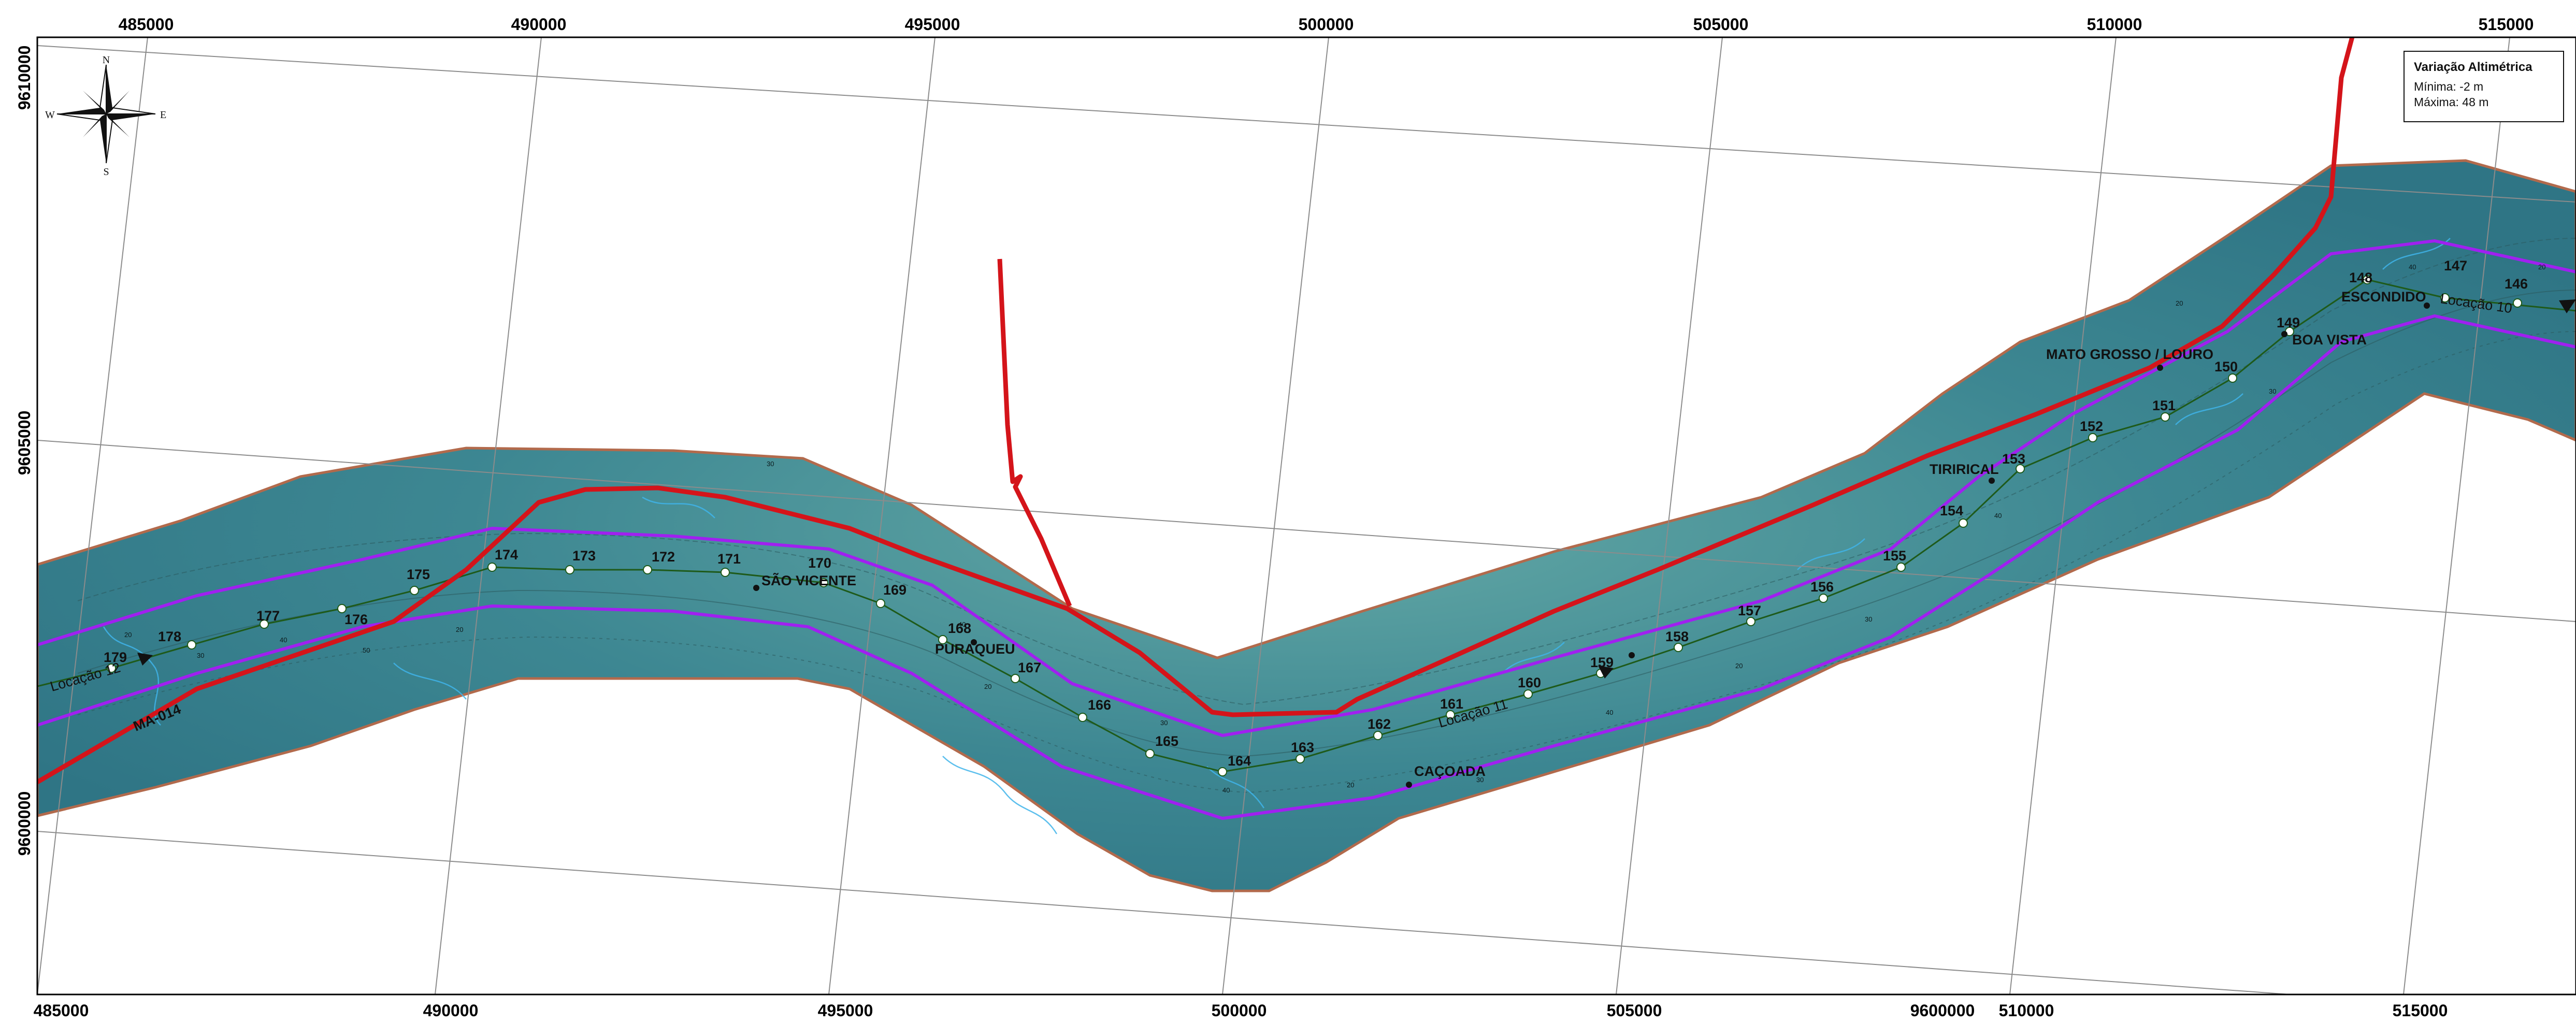 This screenshot has height=1024, width=2576. I want to click on top-tick: 495000, so click(932, 24).